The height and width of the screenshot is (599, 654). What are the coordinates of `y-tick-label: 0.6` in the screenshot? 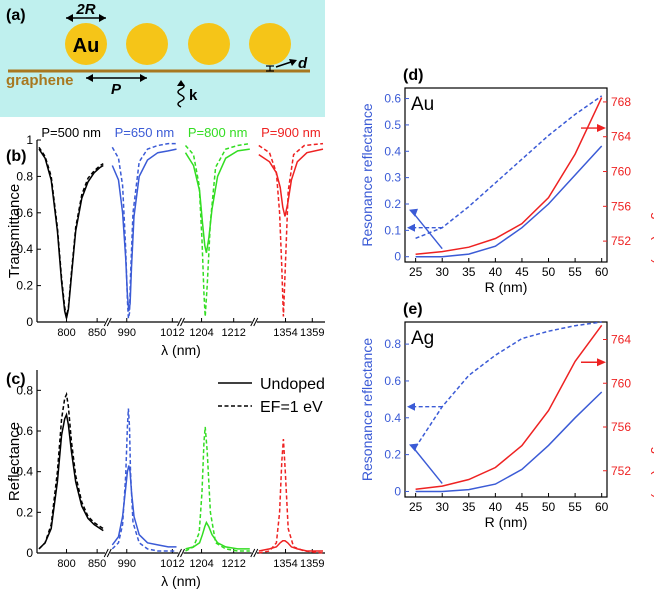 It's located at (24, 213).